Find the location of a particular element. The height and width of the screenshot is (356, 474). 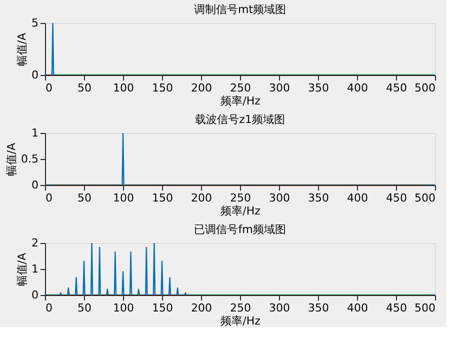

chart-title: 调制信号mt频域图 is located at coordinates (240, 9).